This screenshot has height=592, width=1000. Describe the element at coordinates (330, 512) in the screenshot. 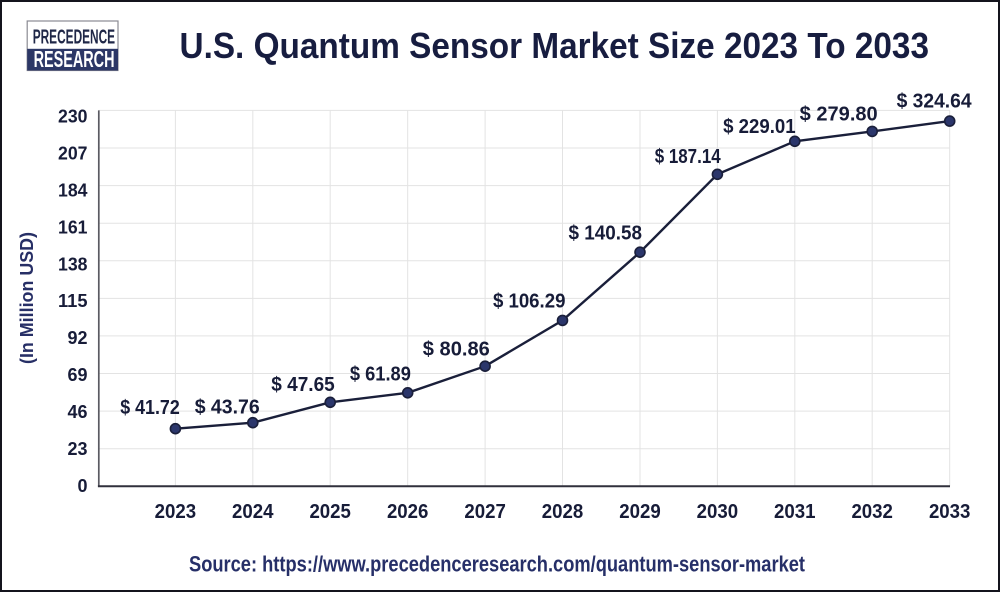

I see `svg-text: 2025` at that location.